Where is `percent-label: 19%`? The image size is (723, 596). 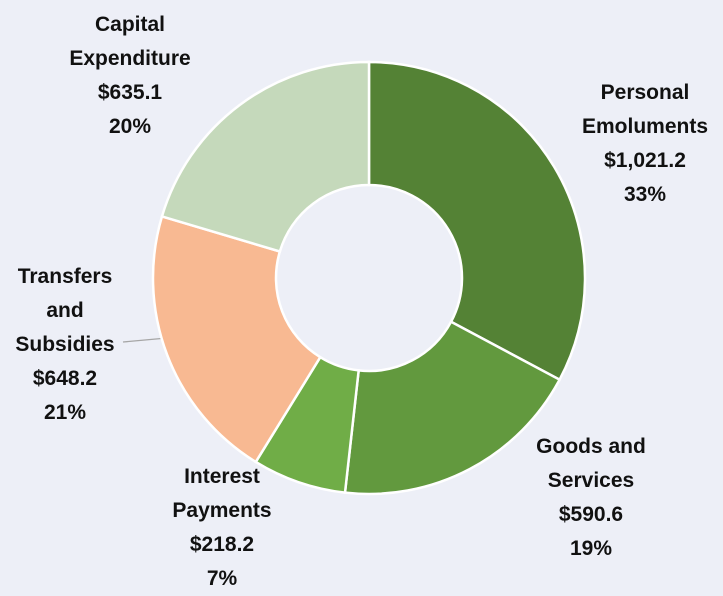 percent-label: 19% is located at coordinates (591, 548).